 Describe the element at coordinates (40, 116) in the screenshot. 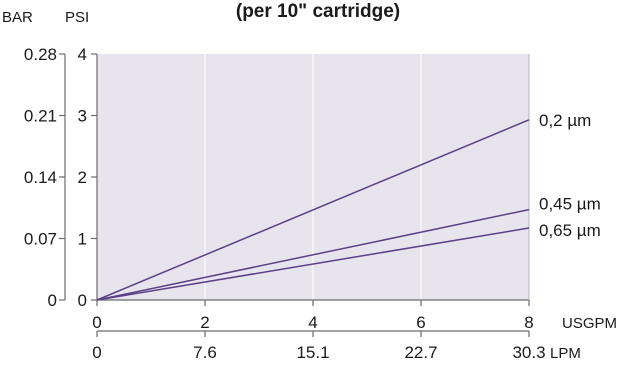

I see `y-tick-label-secondary: 0.21` at that location.